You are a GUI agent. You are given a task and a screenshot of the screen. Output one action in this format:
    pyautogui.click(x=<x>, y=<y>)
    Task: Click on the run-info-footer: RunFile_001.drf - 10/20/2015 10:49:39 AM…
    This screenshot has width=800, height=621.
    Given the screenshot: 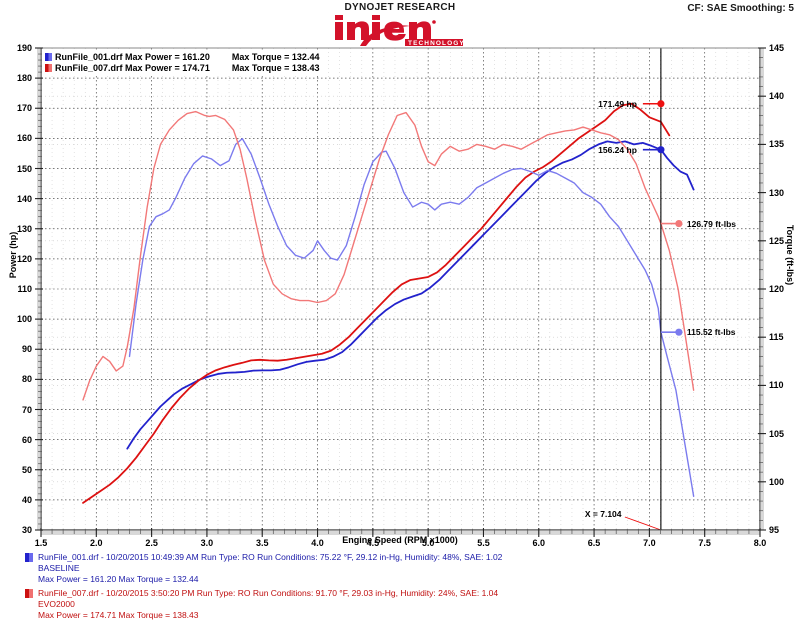 What is the action you would take?
    pyautogui.click(x=400, y=584)
    